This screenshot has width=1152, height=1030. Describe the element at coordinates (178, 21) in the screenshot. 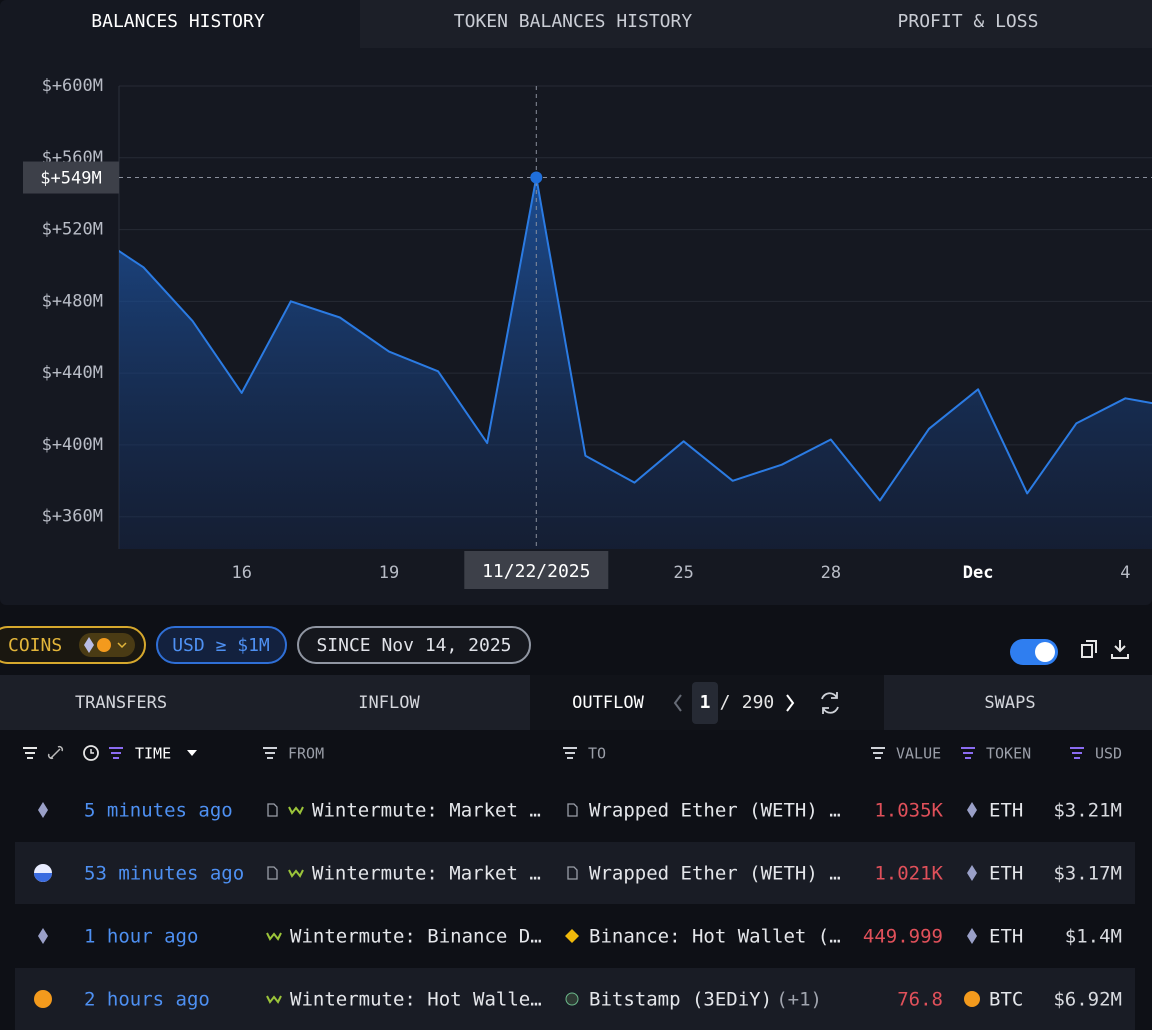

I see `tab-label: BALANCES HISTORY` at that location.